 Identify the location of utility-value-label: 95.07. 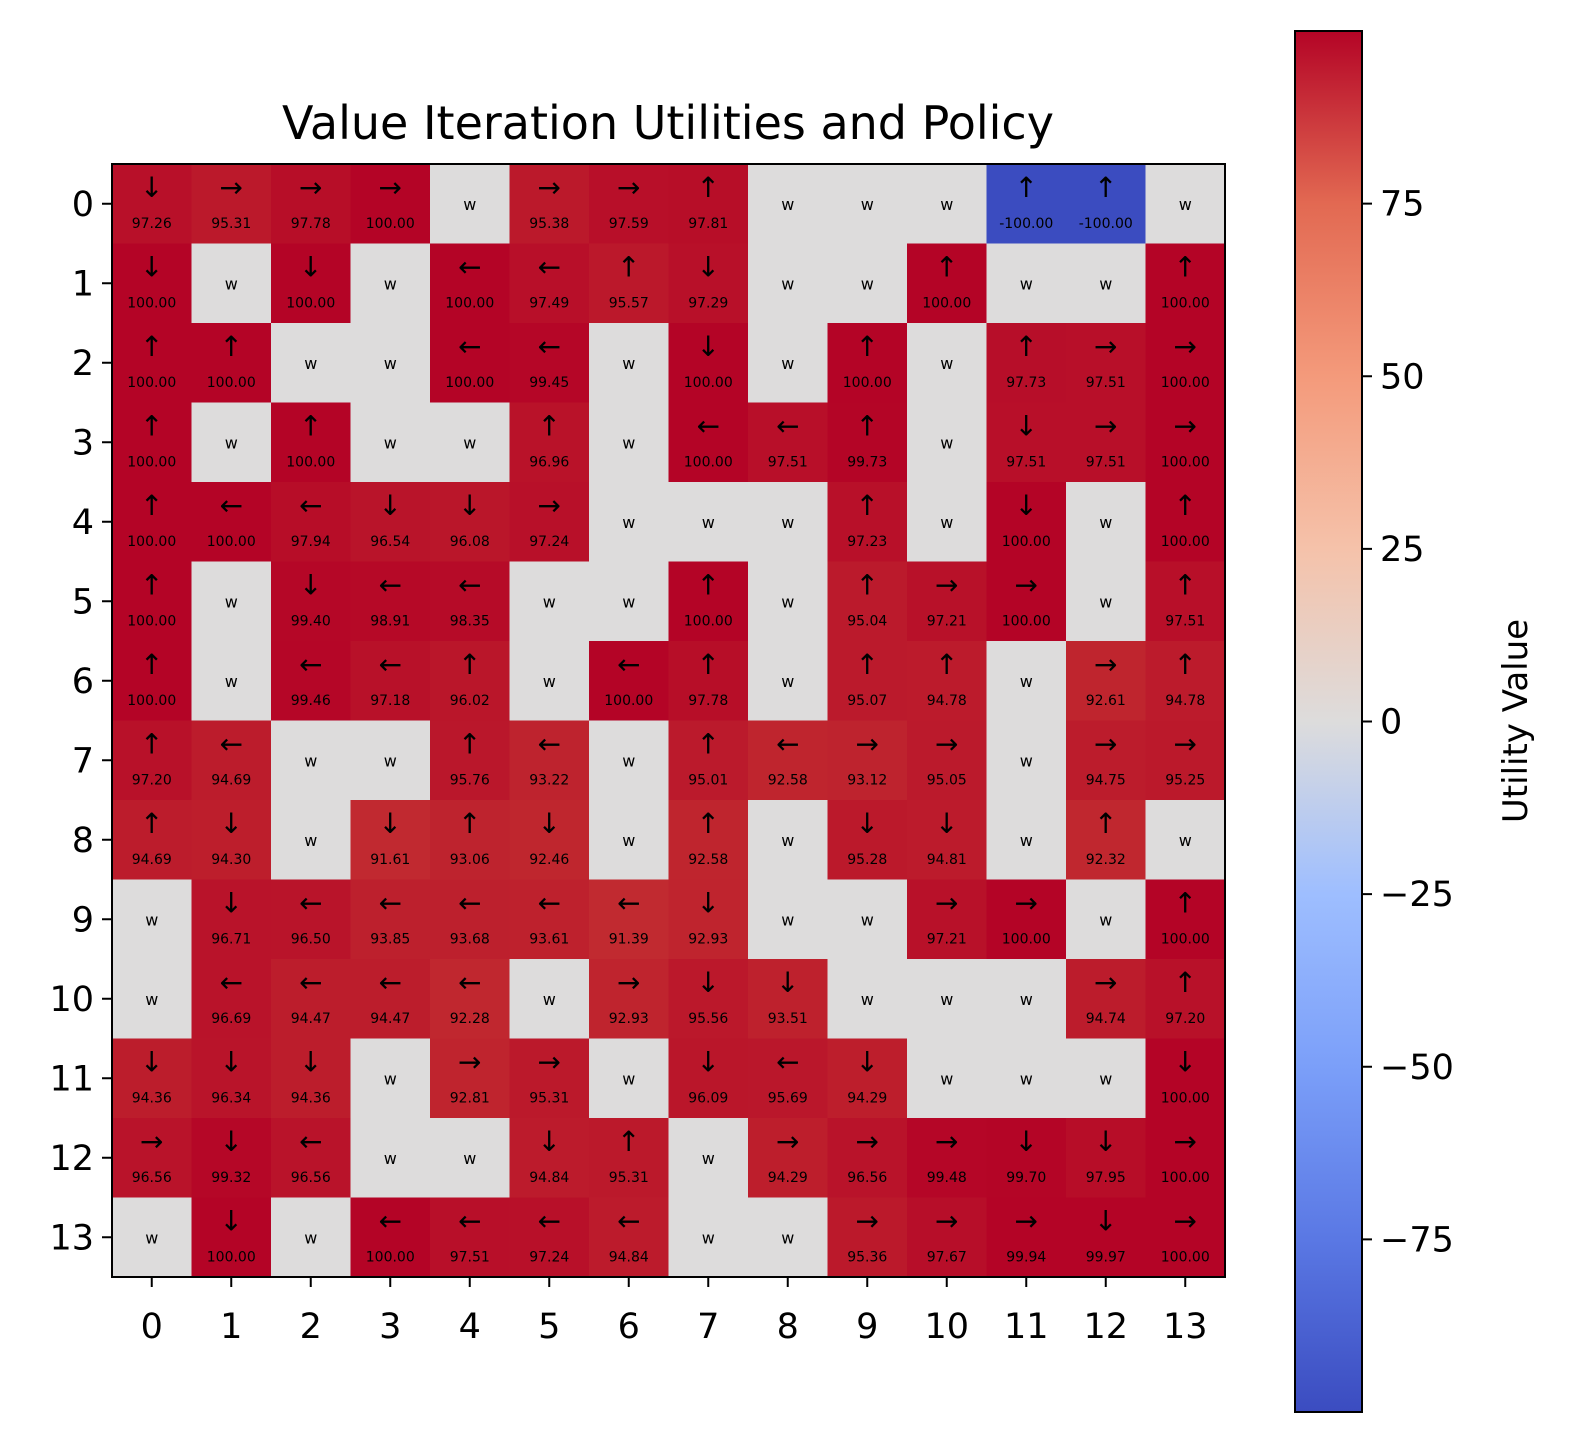
(867, 701).